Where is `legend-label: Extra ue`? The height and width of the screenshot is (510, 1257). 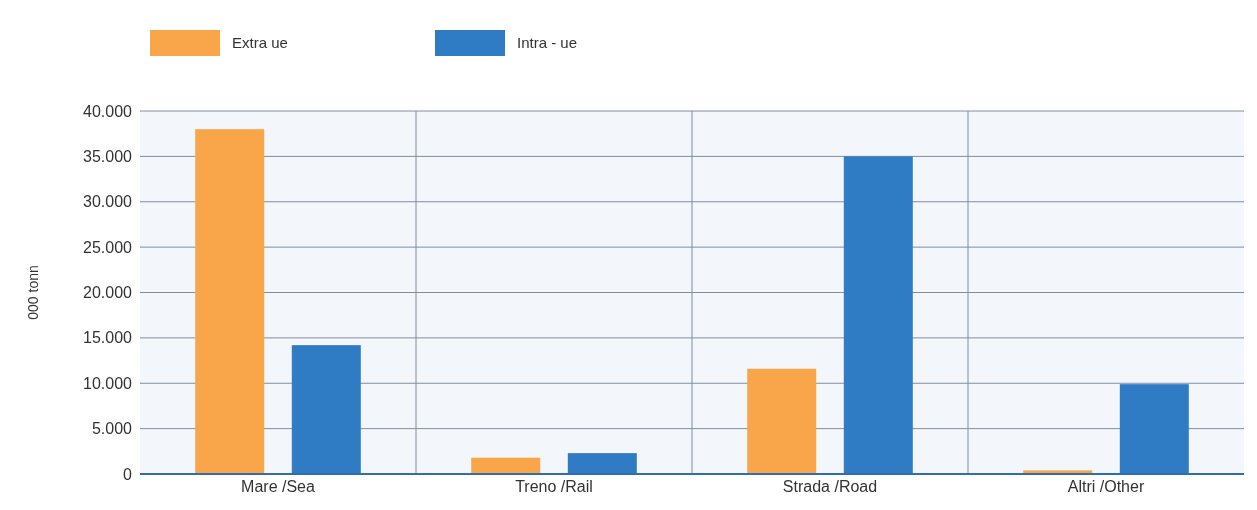
legend-label: Extra ue is located at coordinates (260, 43).